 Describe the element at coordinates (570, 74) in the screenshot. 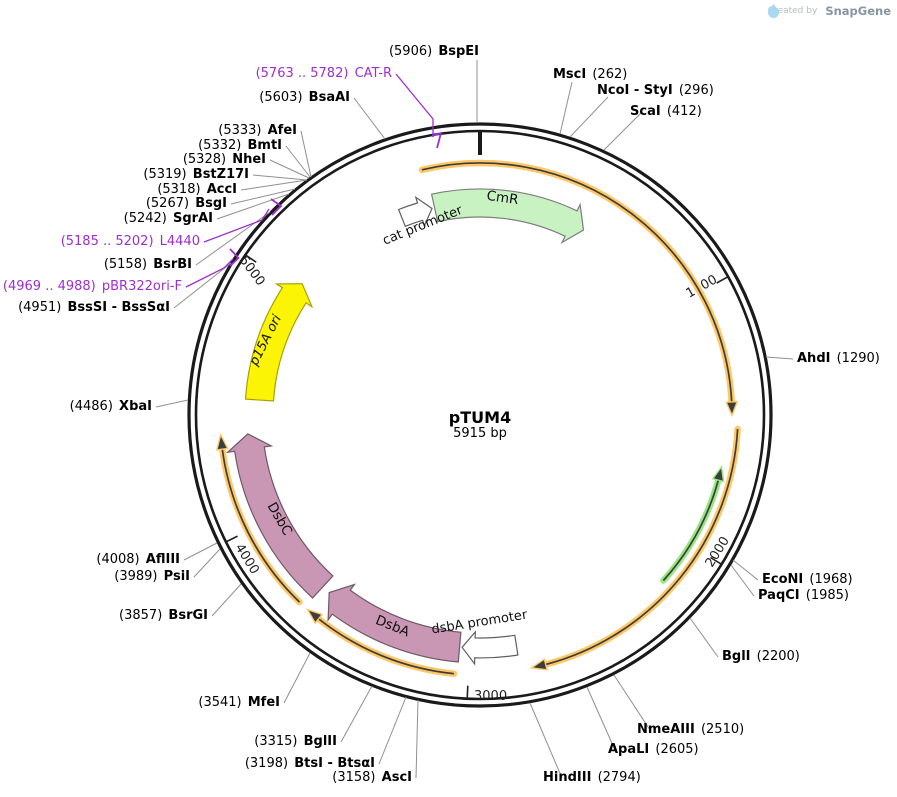

I see `site-name: MscI` at that location.